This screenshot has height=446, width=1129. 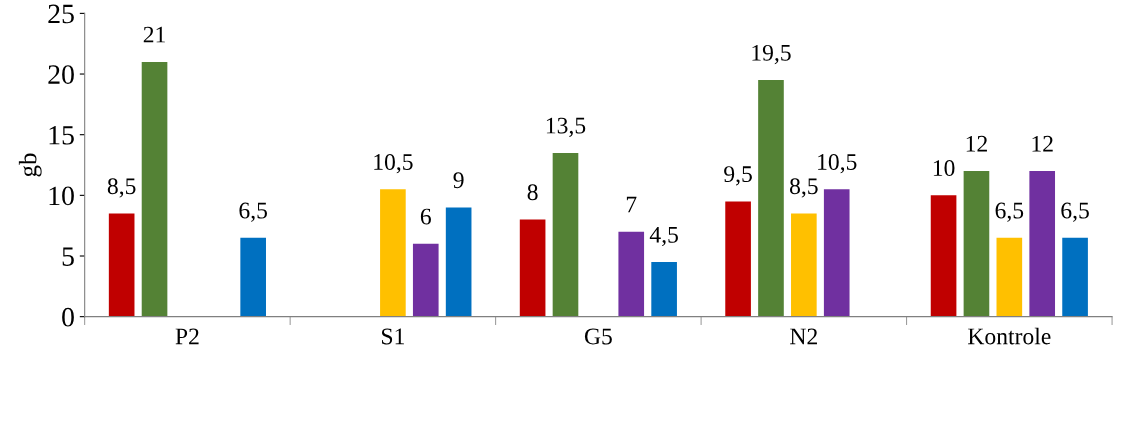 I want to click on y-tick-label: 25, so click(x=61, y=14).